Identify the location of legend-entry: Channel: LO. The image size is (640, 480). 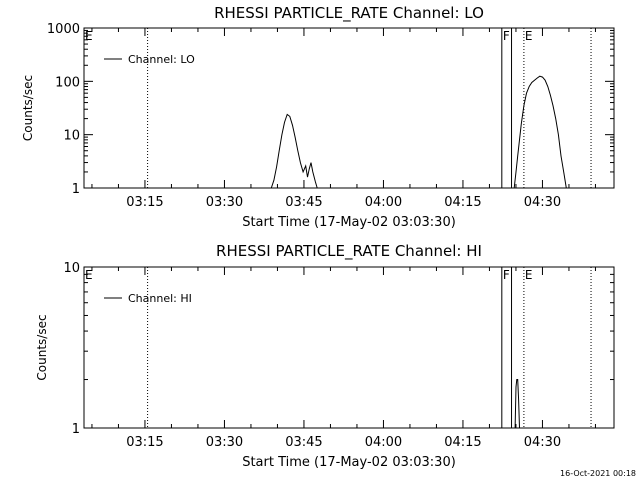
(161, 59).